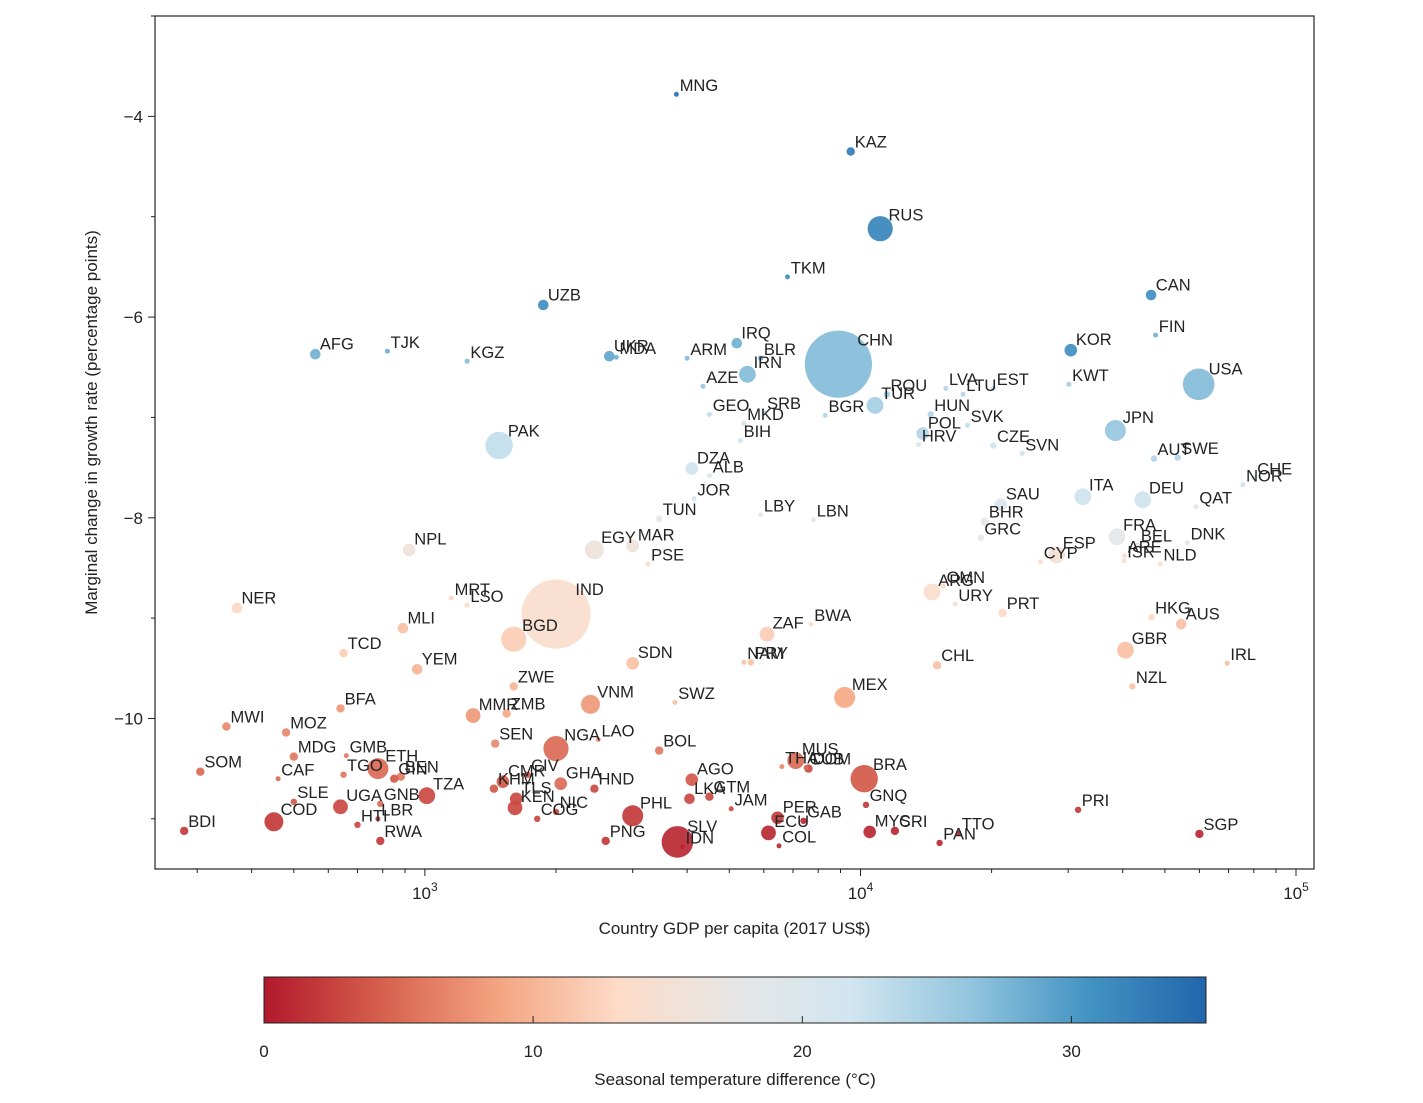 This screenshot has width=1423, height=1103. I want to click on label-cmr: CMR, so click(527, 772).